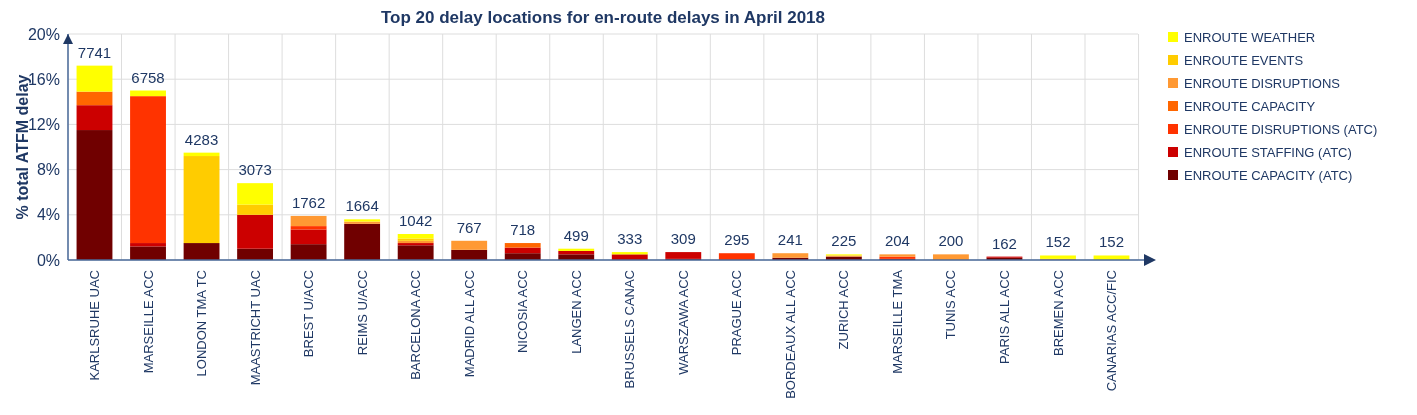  I want to click on annotation: 225, so click(844, 241).